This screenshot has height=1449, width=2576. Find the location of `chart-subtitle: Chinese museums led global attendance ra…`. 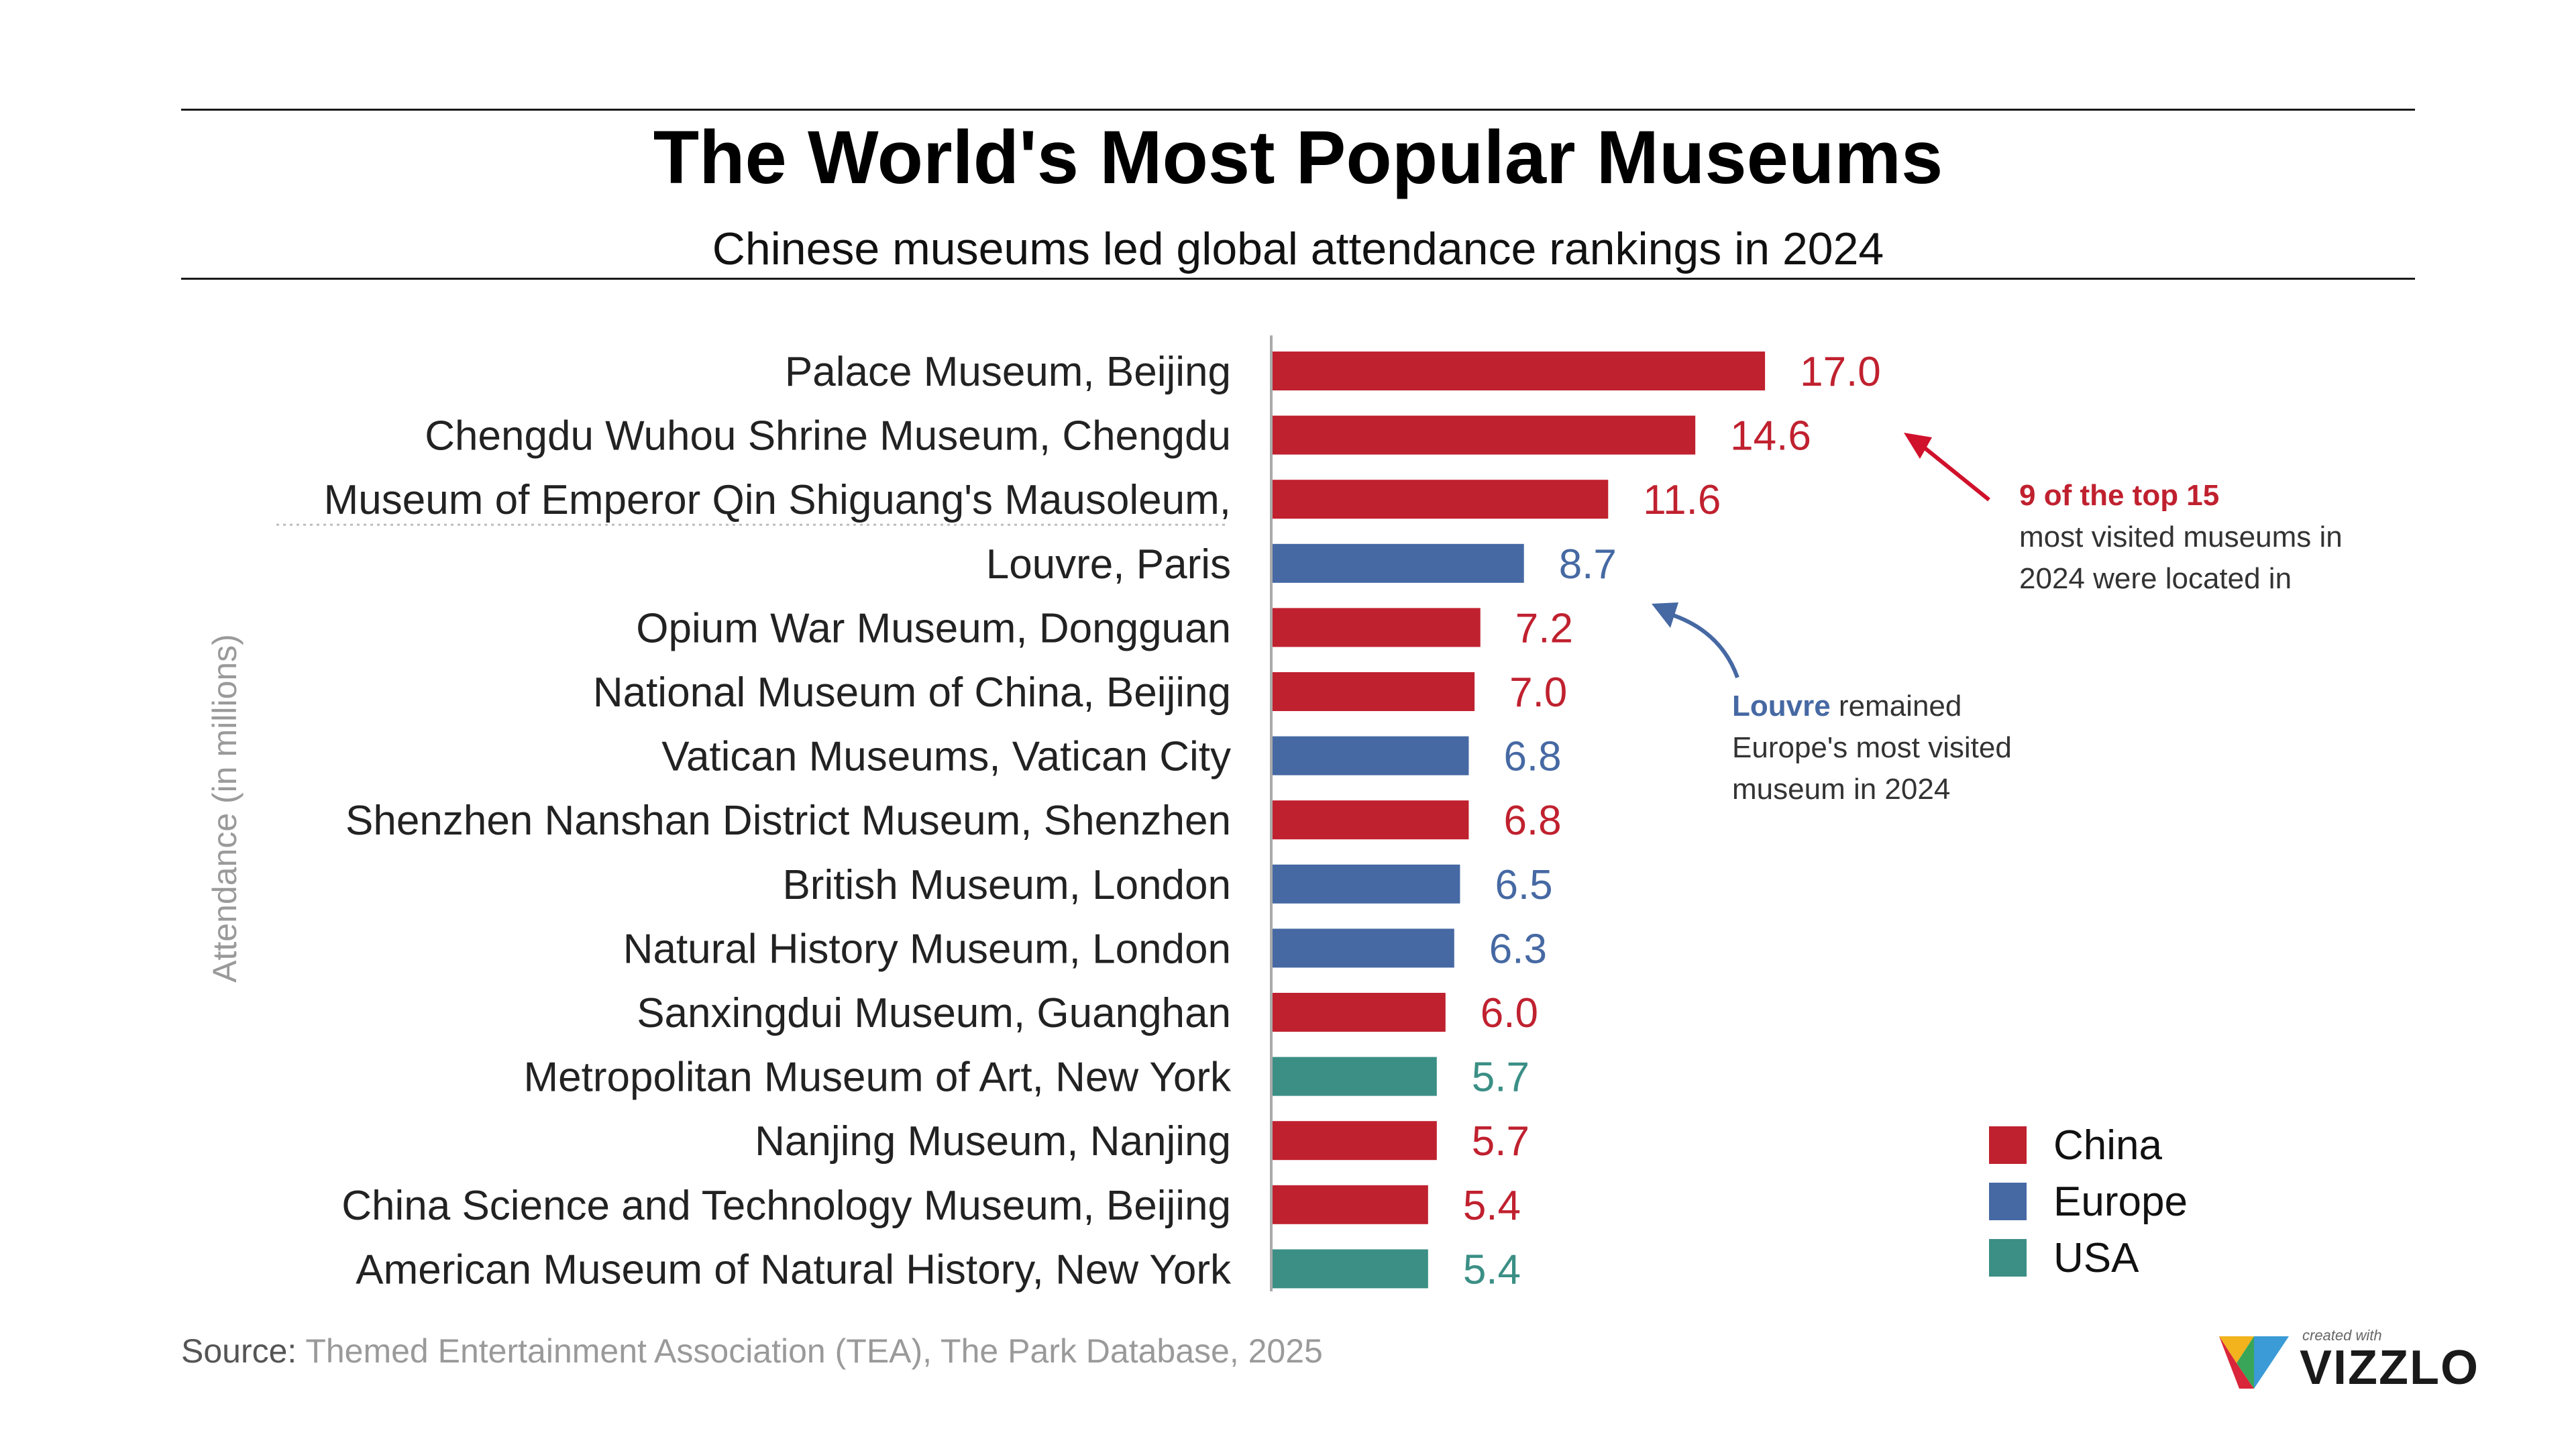

chart-subtitle: Chinese museums led global attendance ra… is located at coordinates (1298, 248).